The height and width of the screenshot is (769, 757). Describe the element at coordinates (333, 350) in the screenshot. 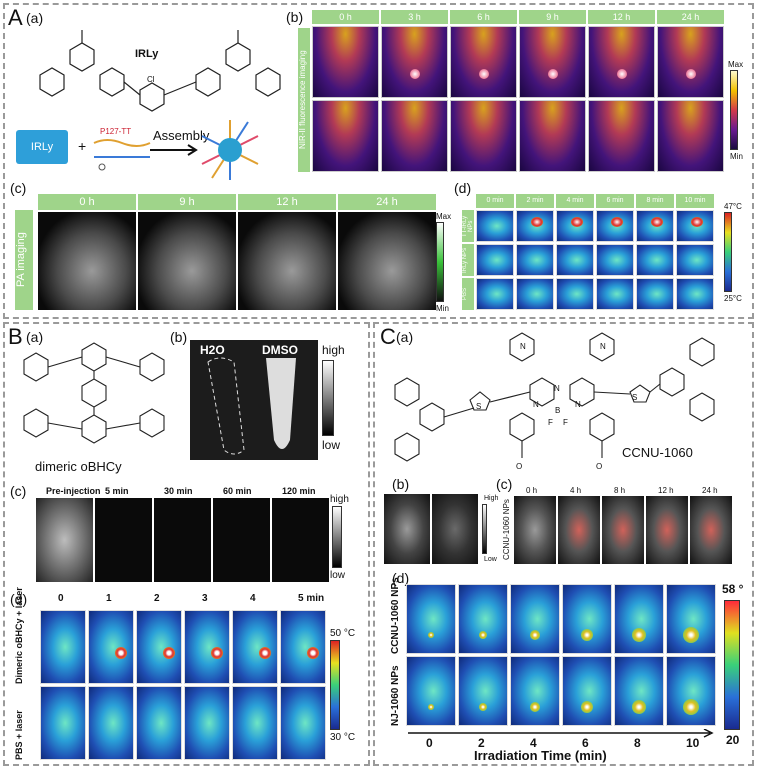

I see `solvent-scale-high: high` at that location.